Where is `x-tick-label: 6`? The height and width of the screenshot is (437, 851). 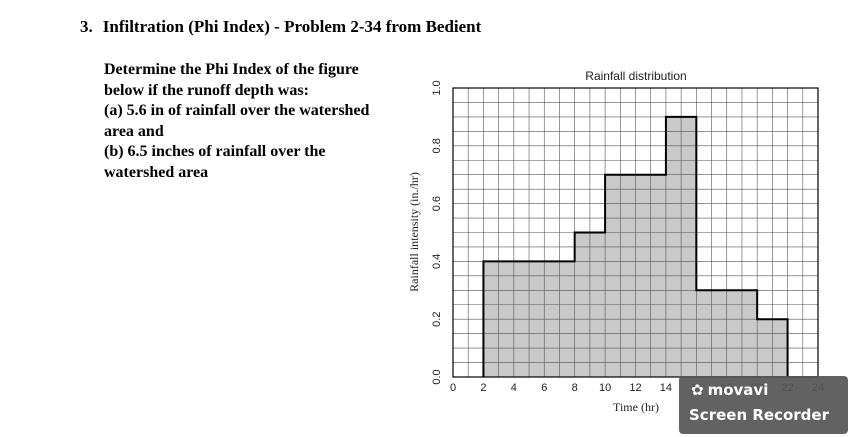
x-tick-label: 6 is located at coordinates (544, 388).